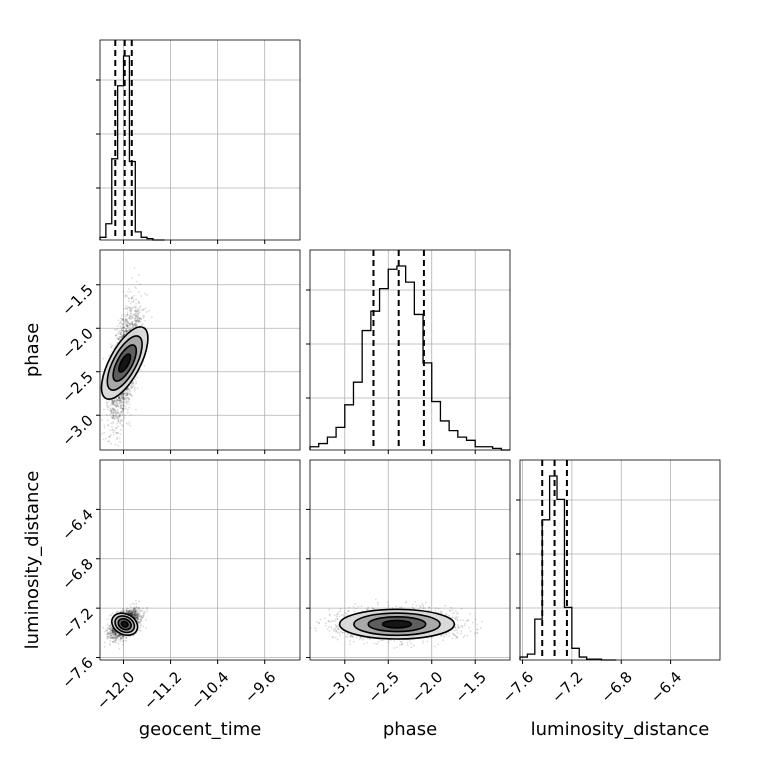 This screenshot has width=760, height=760. I want to click on y-tick-label: −6.8, so click(77, 574).